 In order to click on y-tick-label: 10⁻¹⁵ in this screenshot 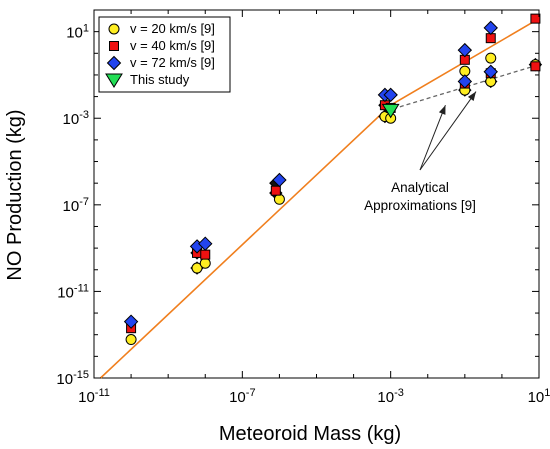, I will do `click(72, 378)`.